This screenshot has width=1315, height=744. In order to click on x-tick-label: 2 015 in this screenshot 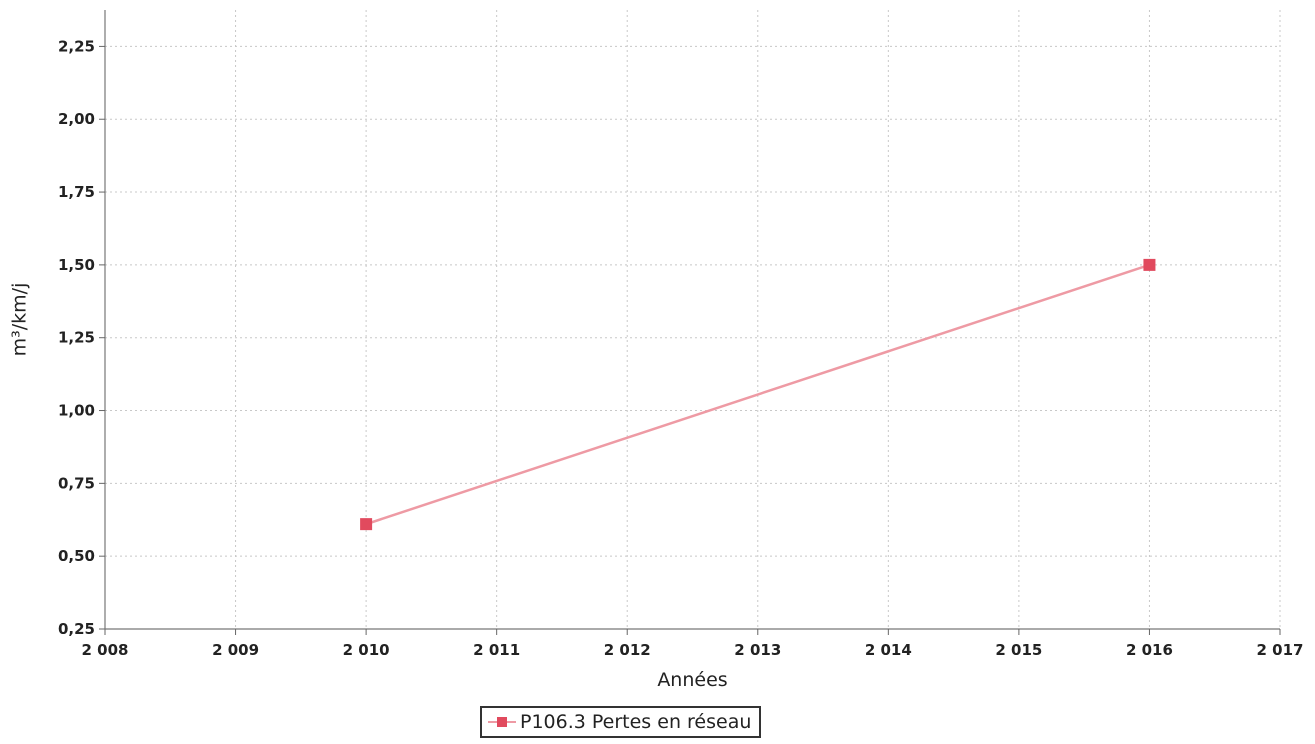, I will do `click(1018, 650)`.